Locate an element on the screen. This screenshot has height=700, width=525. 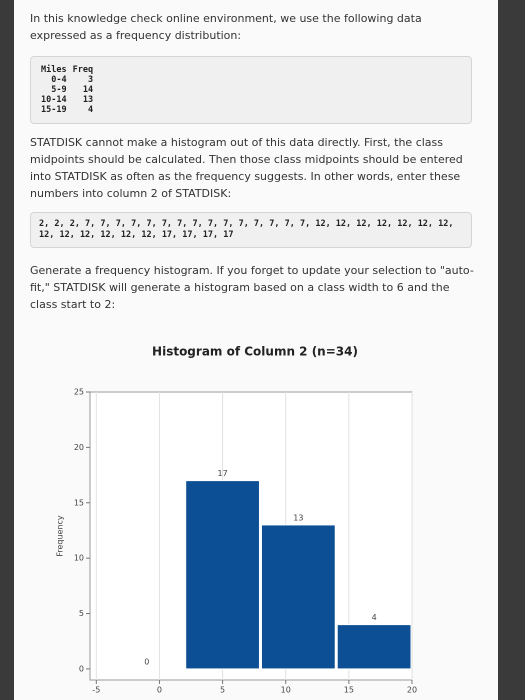
header-cell: Freq is located at coordinates (83, 70).